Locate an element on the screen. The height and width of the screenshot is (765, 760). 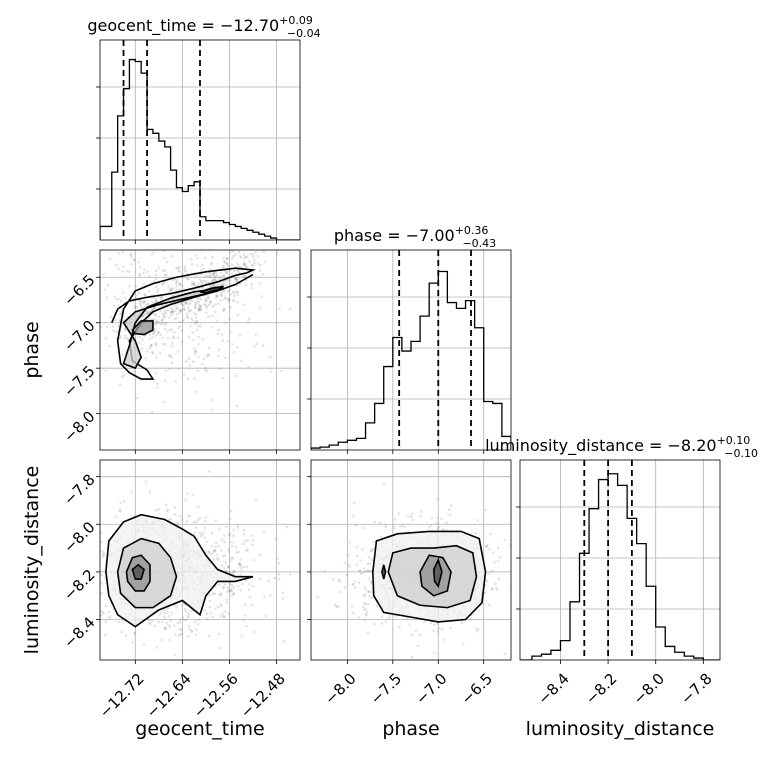
title-minus-error: −0.04 is located at coordinates (304, 33).